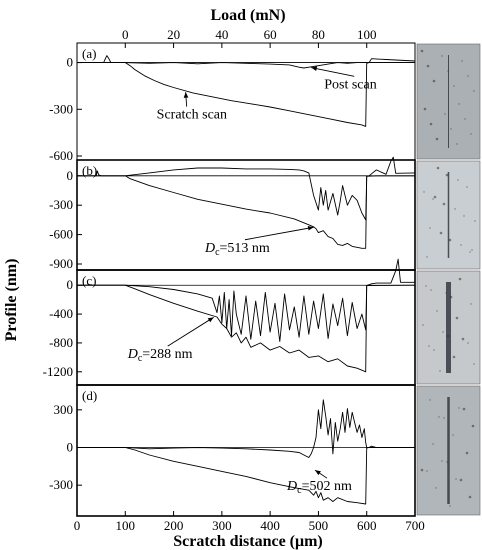  What do you see at coordinates (247, 15) in the screenshot?
I see `top-axis-title: Load (mN)` at bounding box center [247, 15].